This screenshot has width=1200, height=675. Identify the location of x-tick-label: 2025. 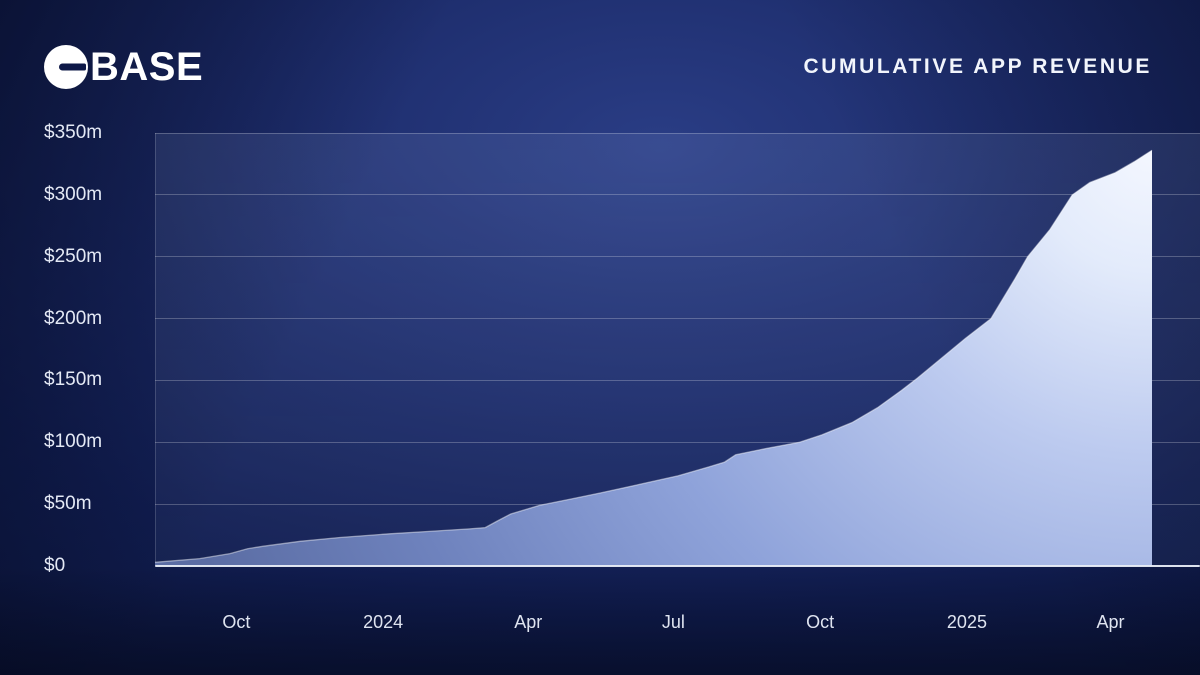
(966, 622).